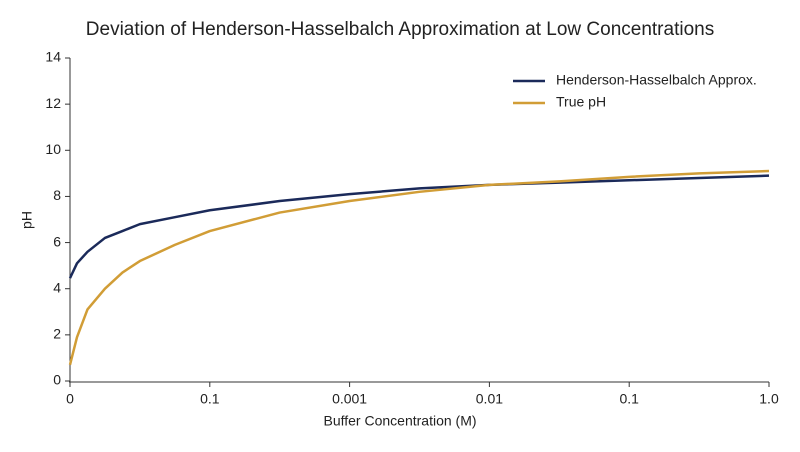  What do you see at coordinates (581, 102) in the screenshot?
I see `legend-label: True pH` at bounding box center [581, 102].